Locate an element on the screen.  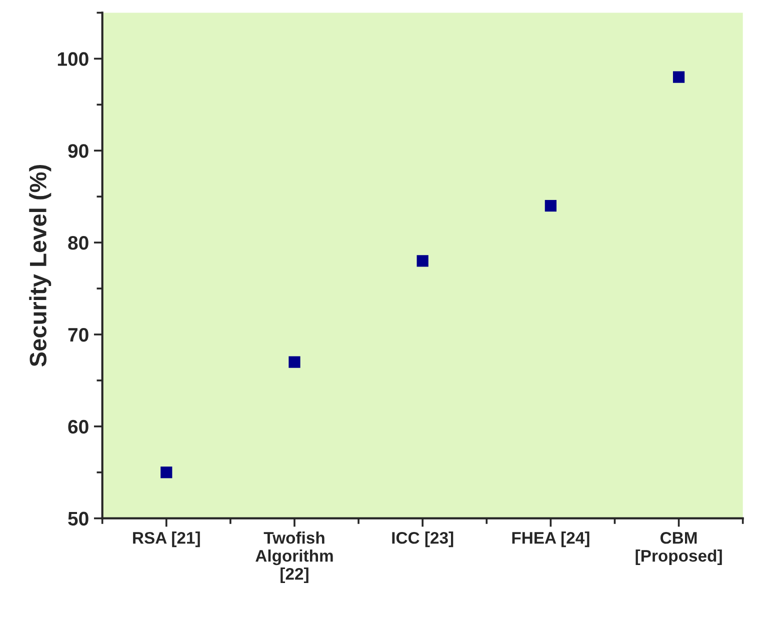
y-tick-label: 90 is located at coordinates (78, 151).